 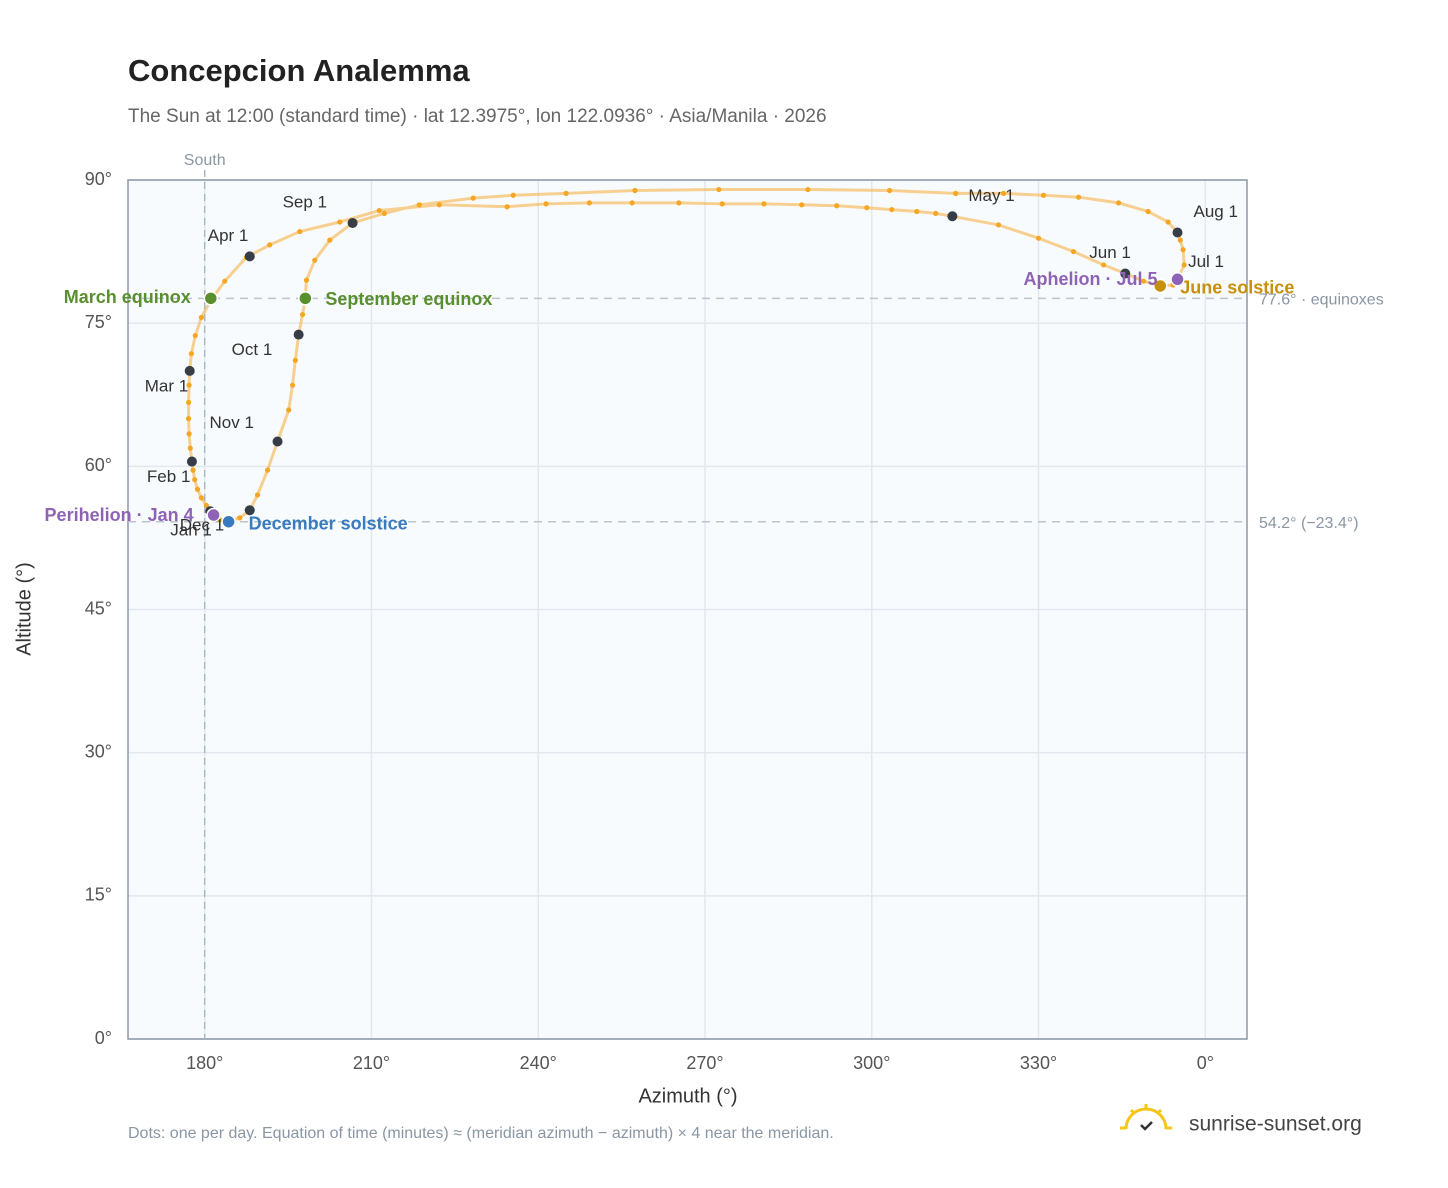 I want to click on brand-logo, so click(x=1146, y=1117).